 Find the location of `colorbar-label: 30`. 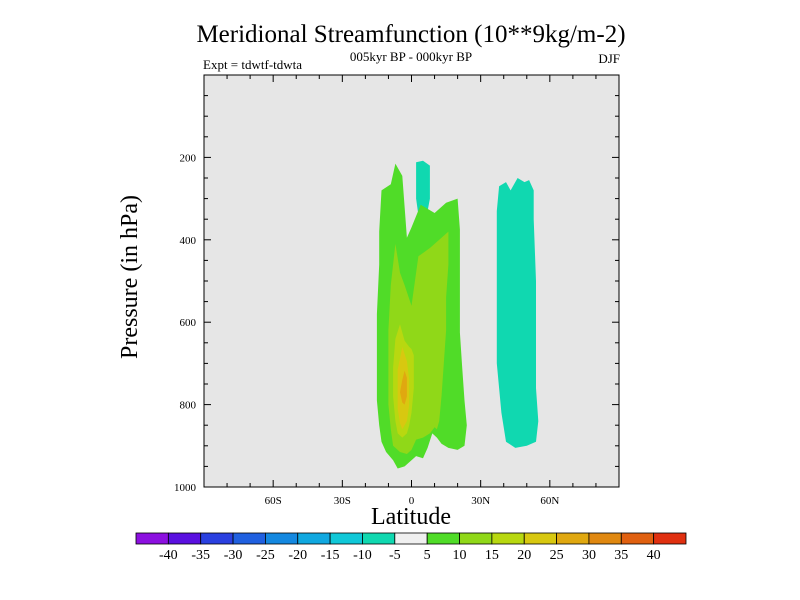

colorbar-label: 30 is located at coordinates (589, 555).